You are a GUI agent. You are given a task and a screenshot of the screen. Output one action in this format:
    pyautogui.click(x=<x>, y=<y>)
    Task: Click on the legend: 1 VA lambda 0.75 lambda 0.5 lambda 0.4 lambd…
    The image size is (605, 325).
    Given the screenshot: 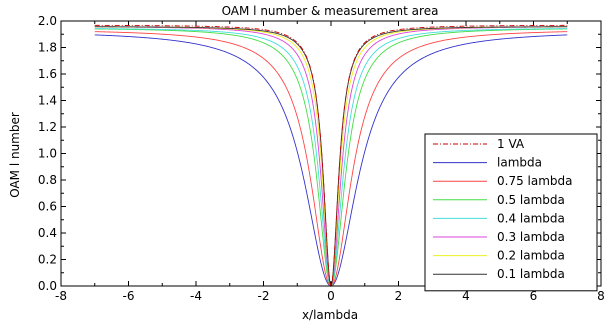 What is the action you would take?
    pyautogui.click(x=511, y=212)
    